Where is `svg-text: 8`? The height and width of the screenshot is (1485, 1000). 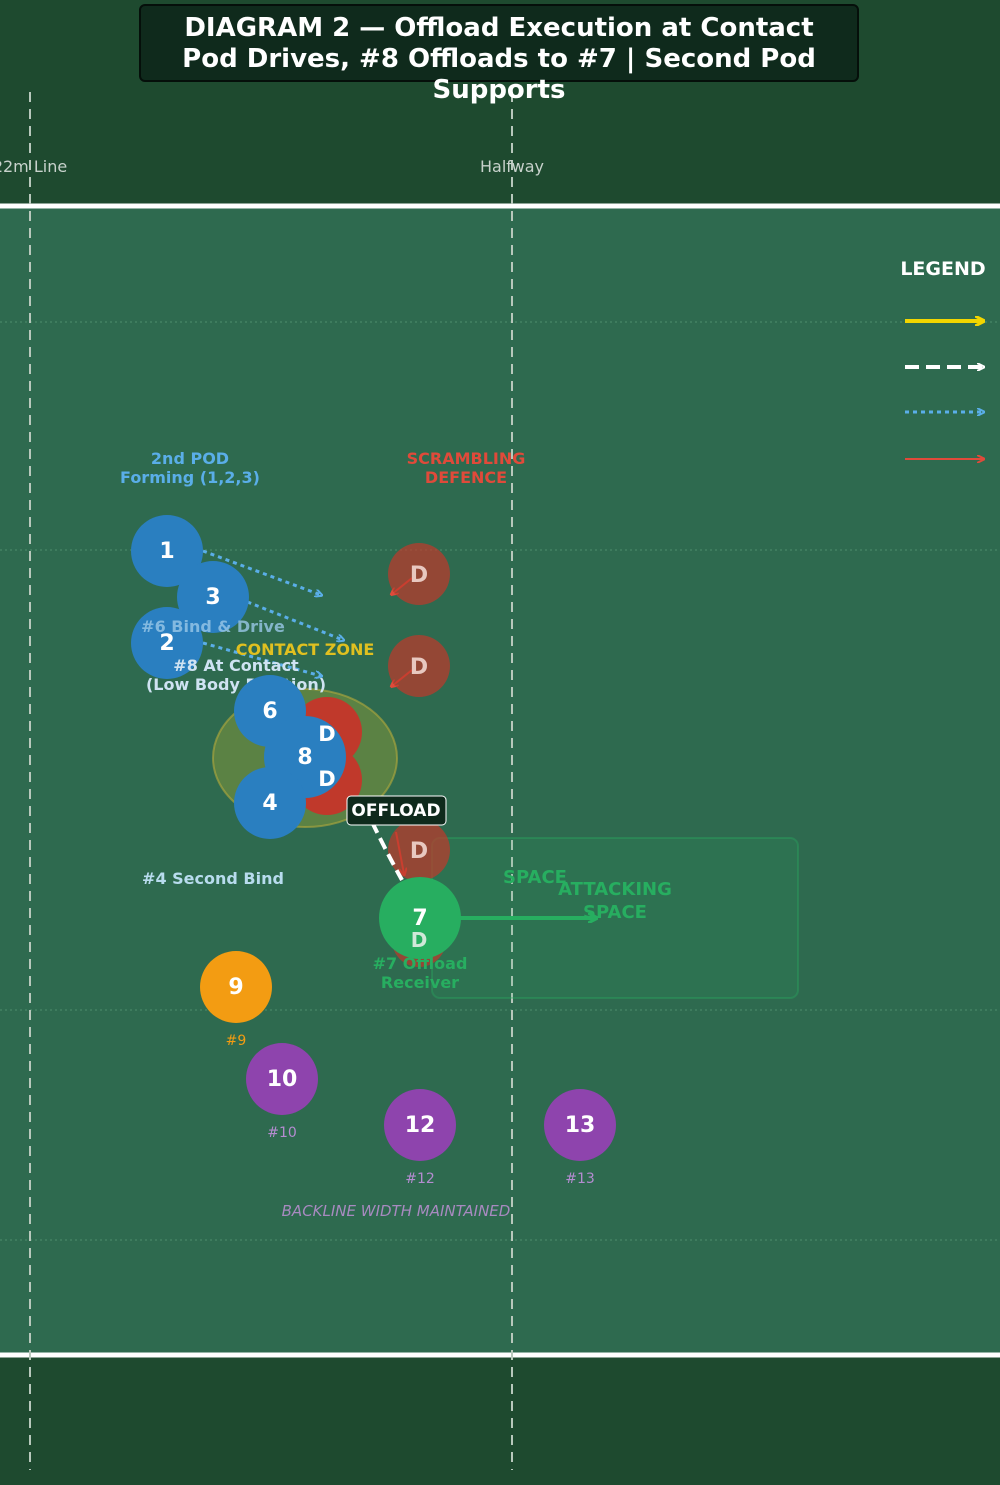 svg-text: 8 is located at coordinates (304, 757).